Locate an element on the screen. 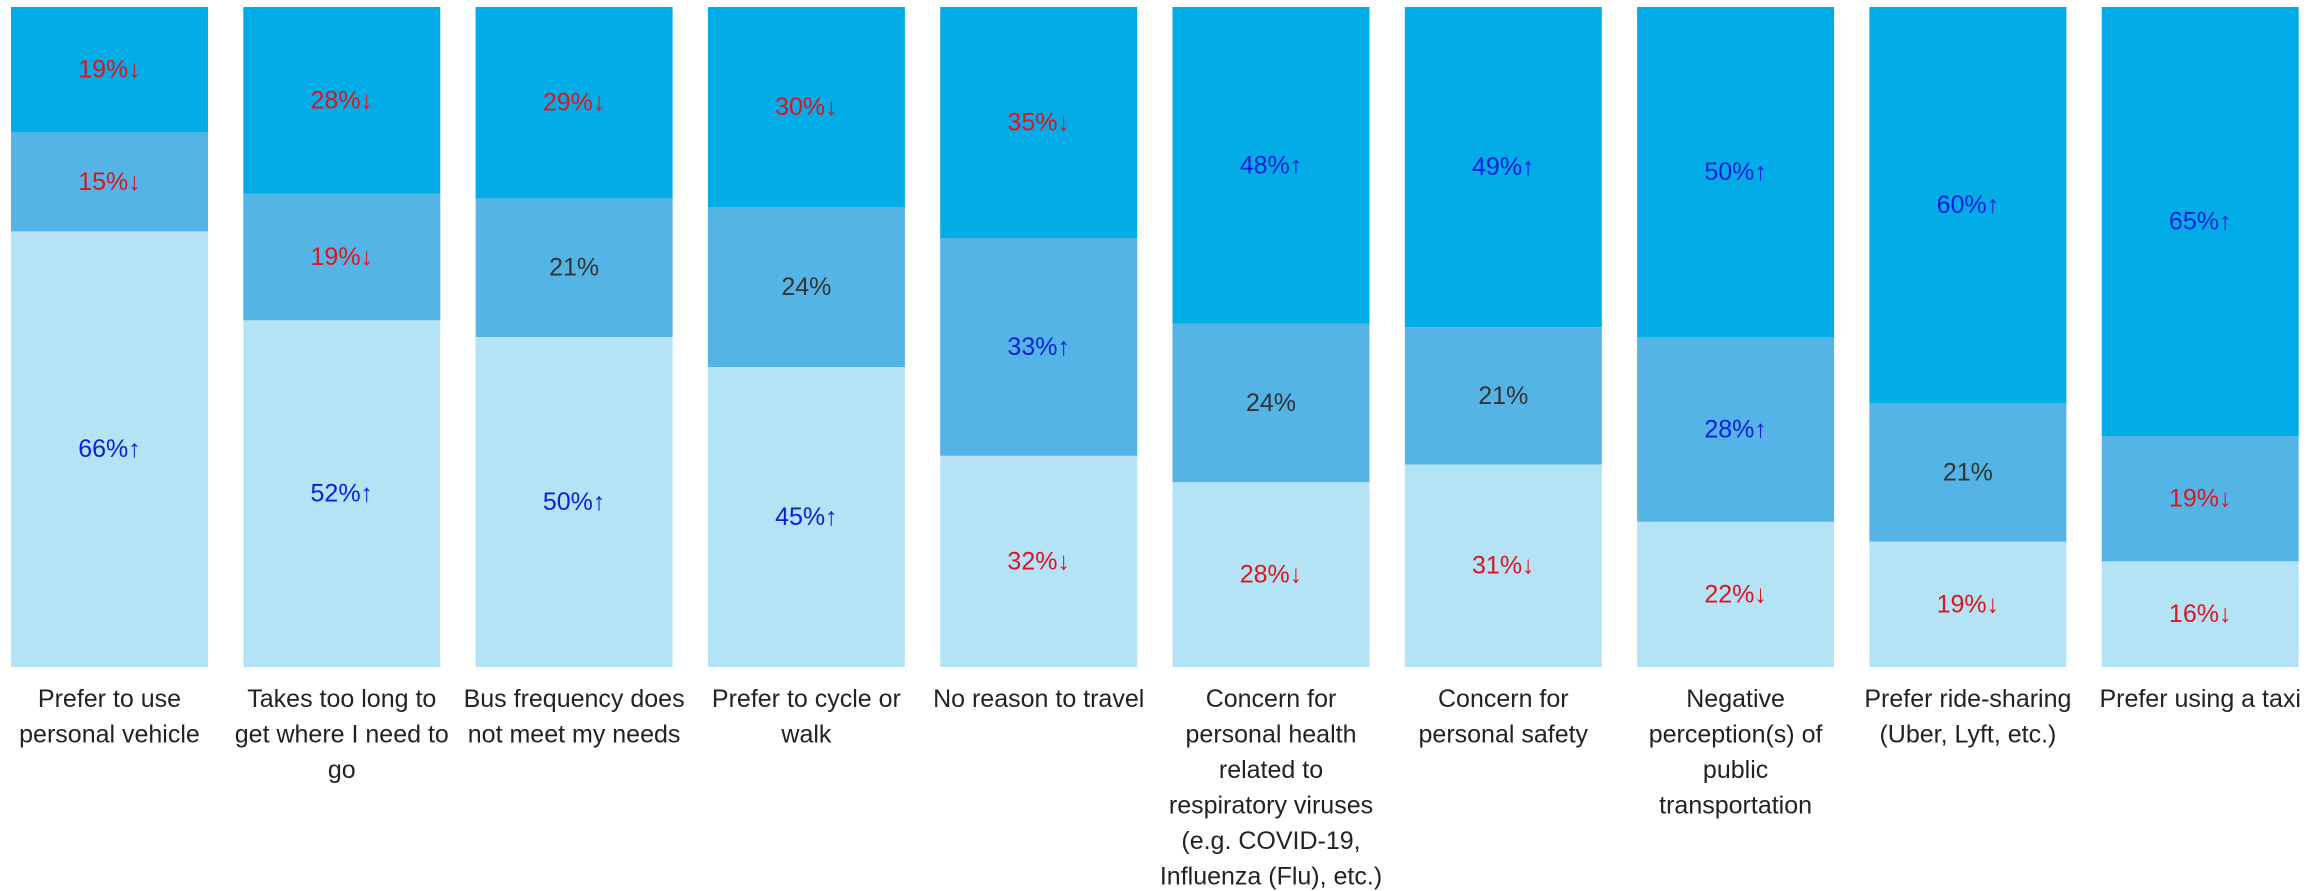 The width and height of the screenshot is (2313, 891). data-label: 65%↑ is located at coordinates (2200, 222).